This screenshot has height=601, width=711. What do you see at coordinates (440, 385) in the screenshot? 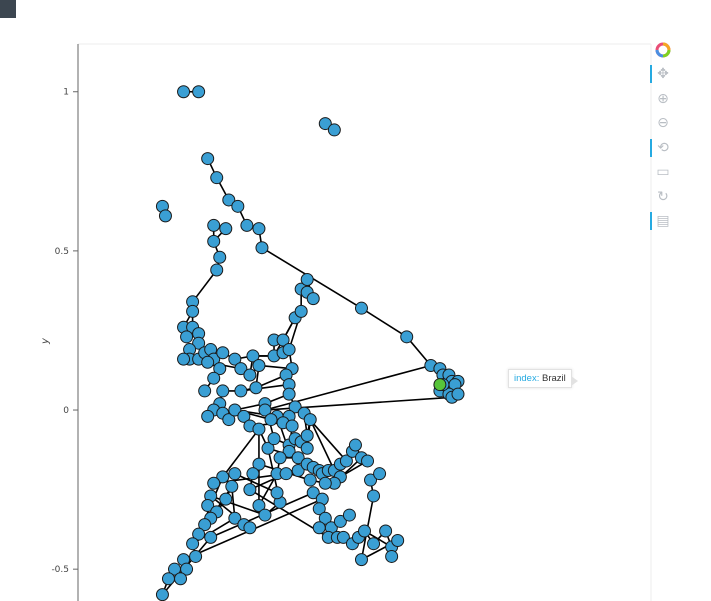
I see `graph-node-highlighted` at bounding box center [440, 385].